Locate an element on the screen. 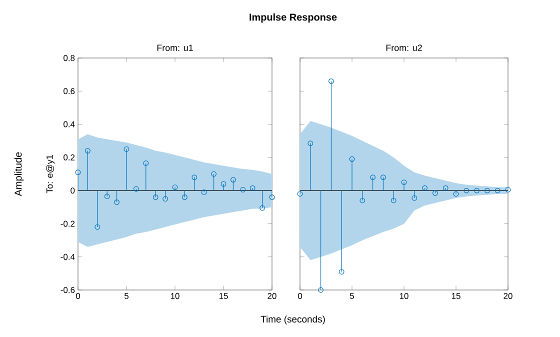  y-tick-label: 0.8 is located at coordinates (69, 58).